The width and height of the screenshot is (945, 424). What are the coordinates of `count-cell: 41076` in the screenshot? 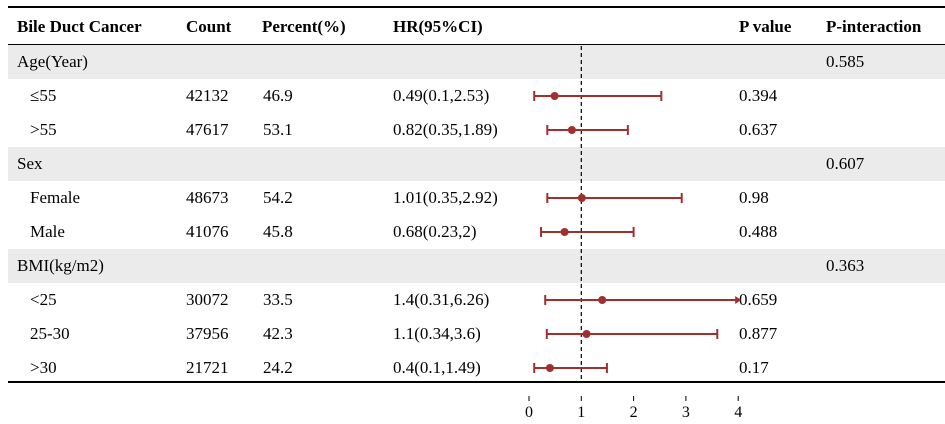 It's located at (207, 231).